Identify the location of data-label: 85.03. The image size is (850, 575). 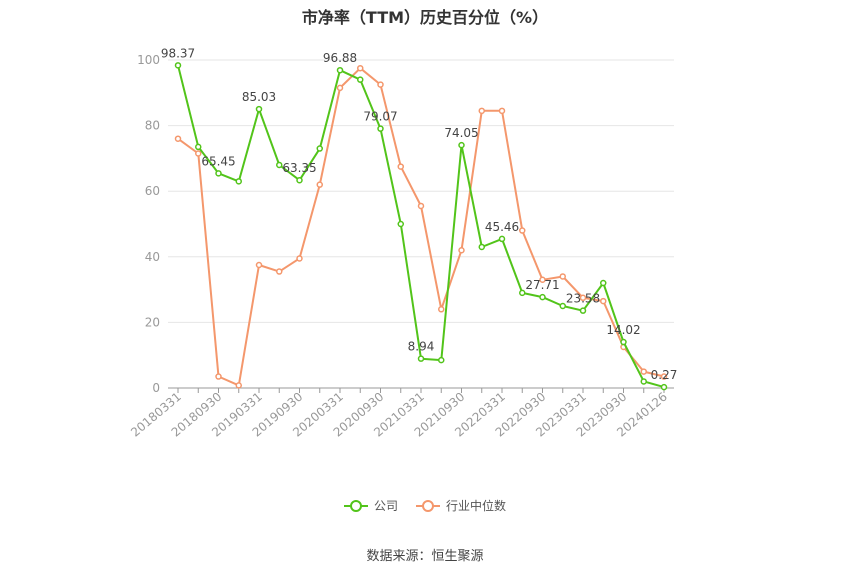
(259, 97).